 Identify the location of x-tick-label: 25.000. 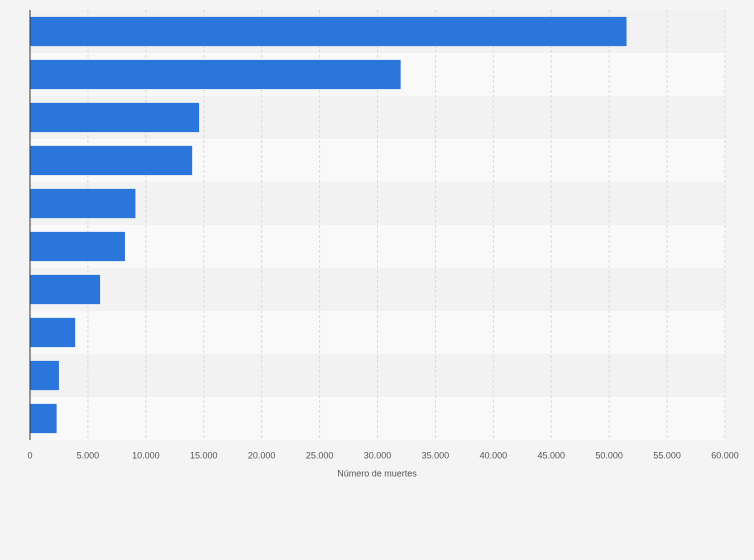
(320, 455).